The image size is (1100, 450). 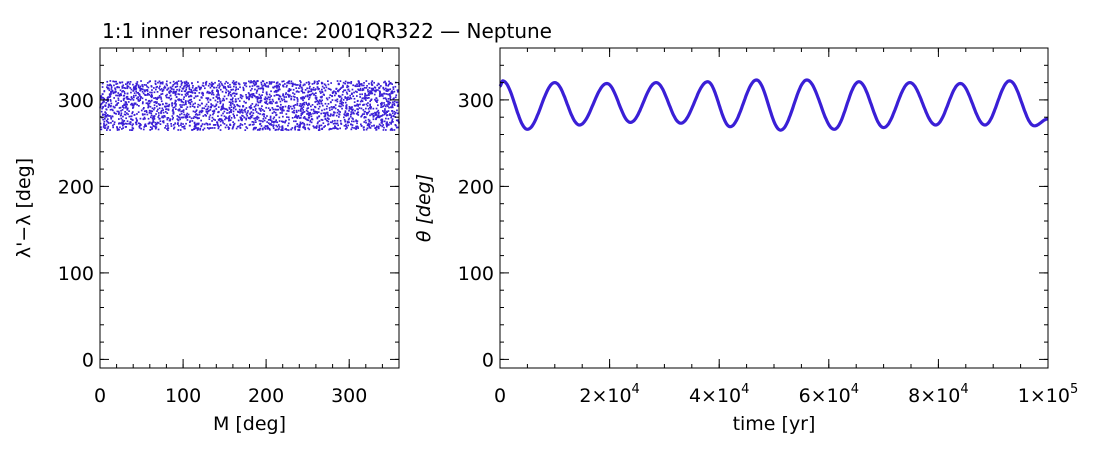 I want to click on x-tick-label: 2×104, so click(x=609, y=394).